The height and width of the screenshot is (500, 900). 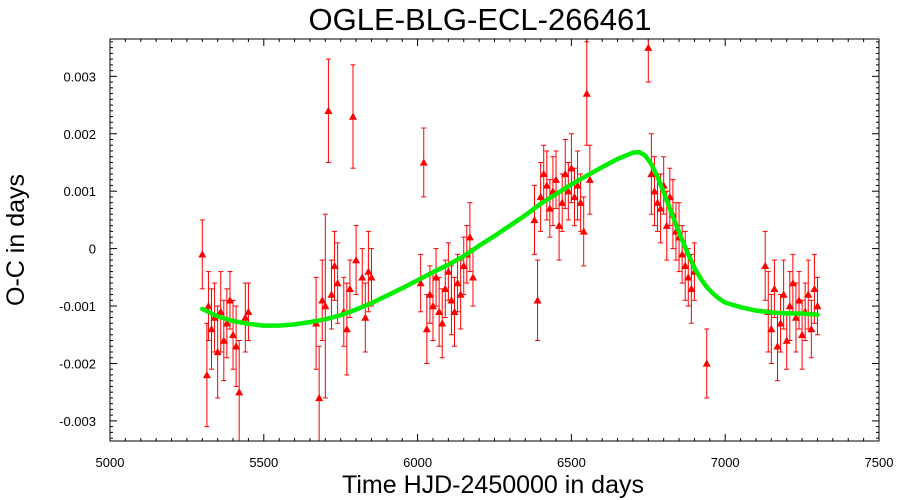 I want to click on x-tick-label: 5000, so click(x=110, y=462).